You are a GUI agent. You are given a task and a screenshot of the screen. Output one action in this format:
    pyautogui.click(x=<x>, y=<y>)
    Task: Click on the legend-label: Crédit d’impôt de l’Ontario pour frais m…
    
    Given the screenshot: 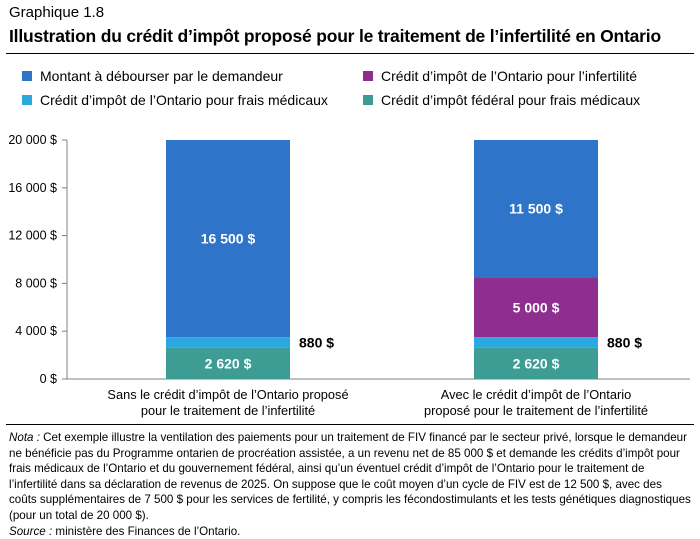 What is the action you would take?
    pyautogui.click(x=184, y=100)
    